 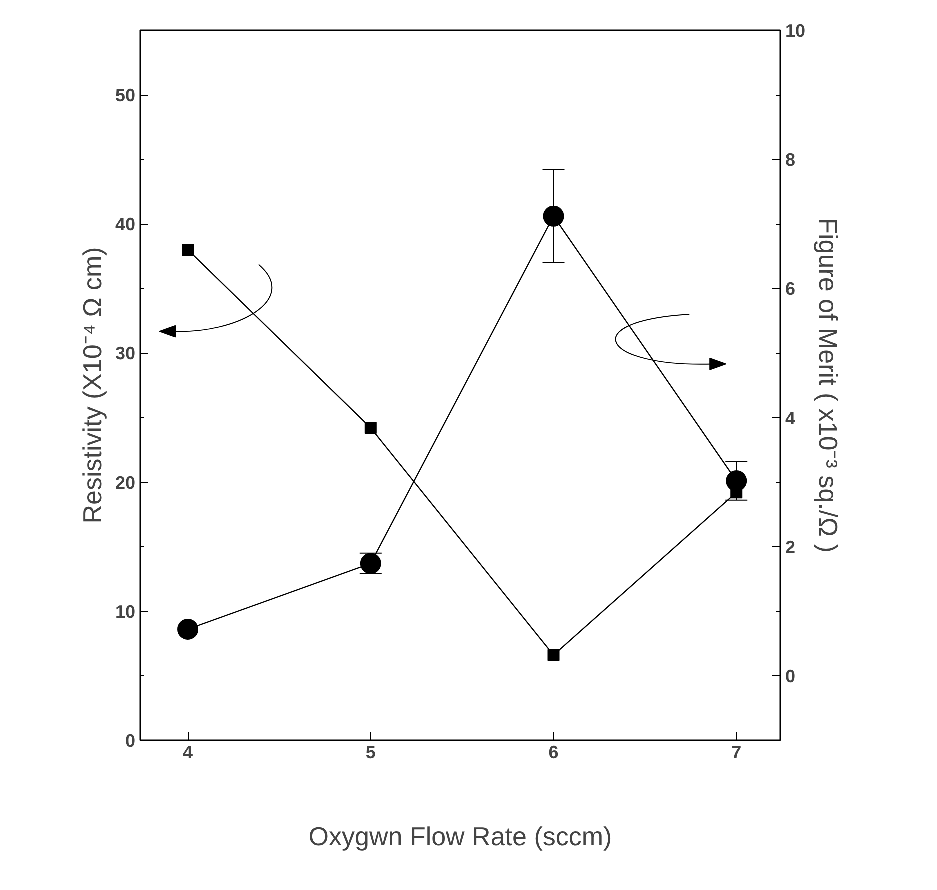 What do you see at coordinates (125, 224) in the screenshot?
I see `y-tick-label: 40` at bounding box center [125, 224].